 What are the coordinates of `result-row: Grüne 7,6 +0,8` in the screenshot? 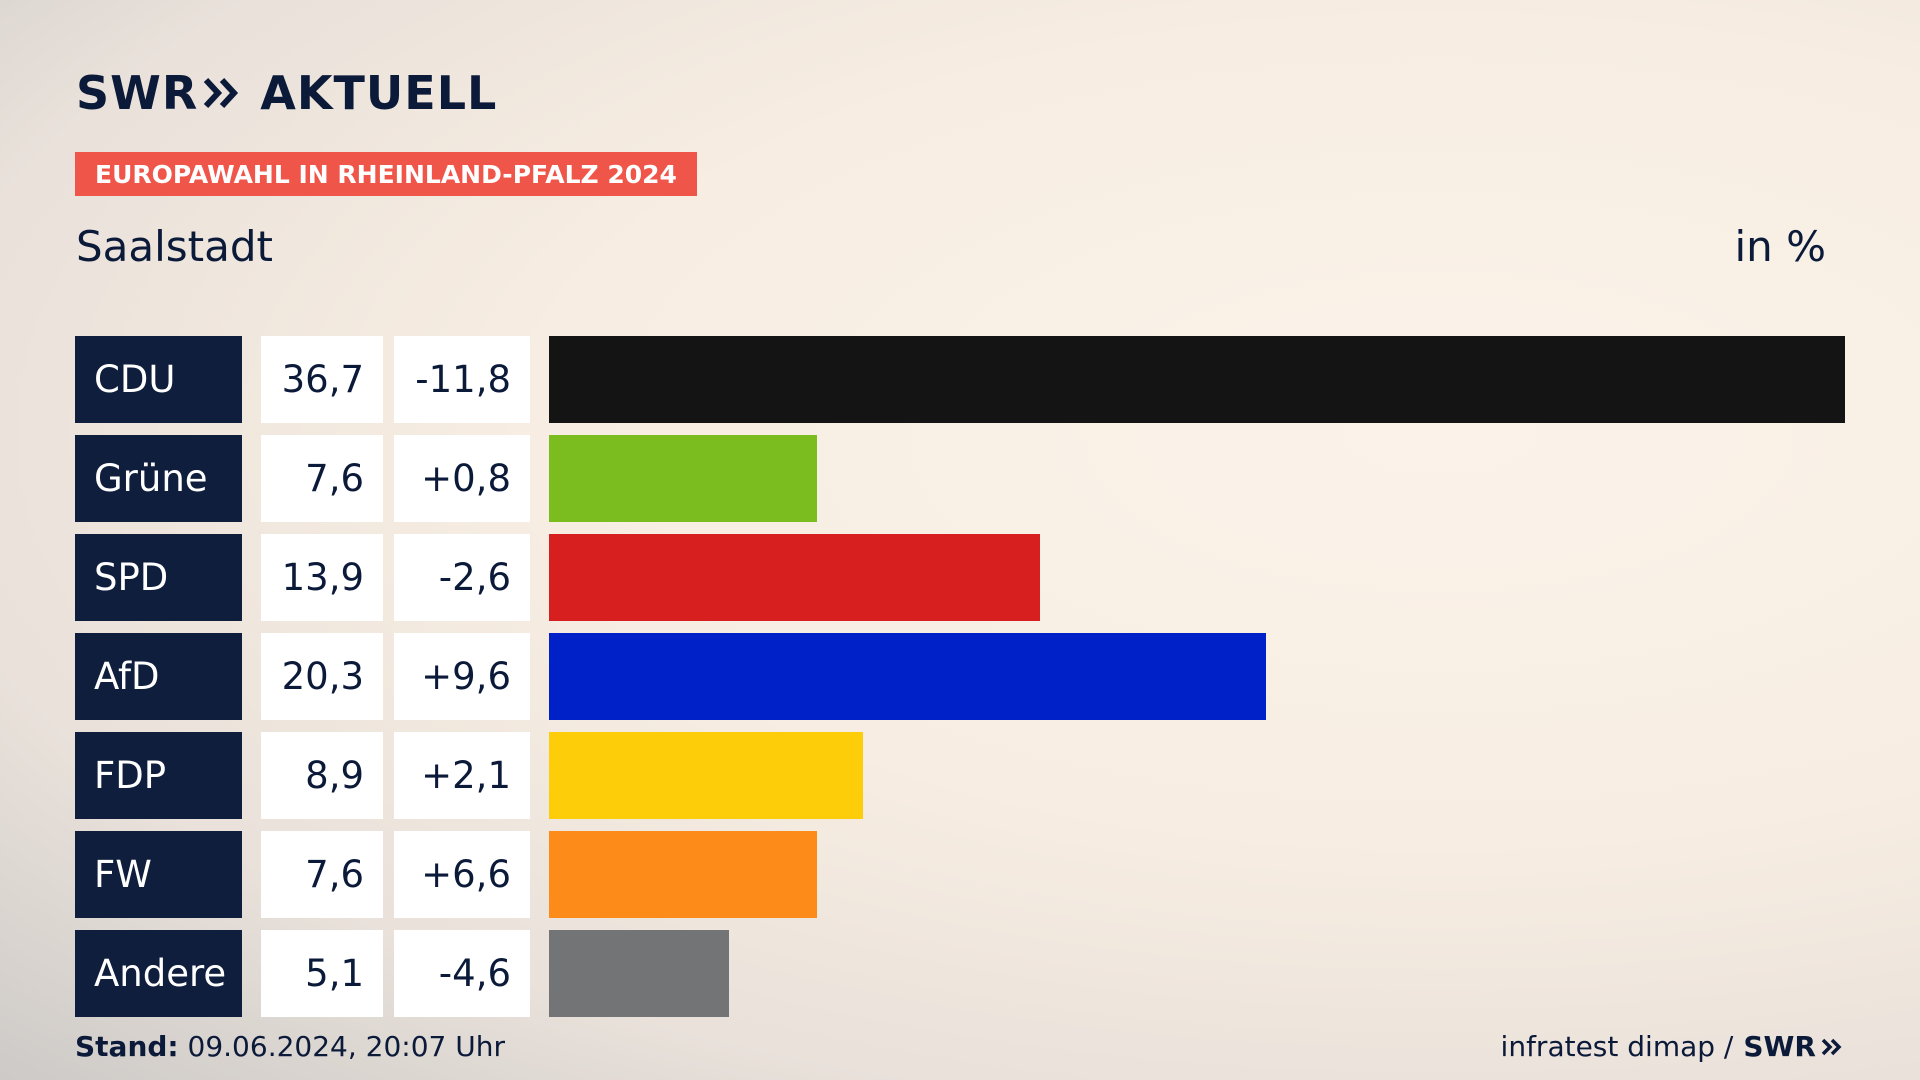 It's located at (960, 478).